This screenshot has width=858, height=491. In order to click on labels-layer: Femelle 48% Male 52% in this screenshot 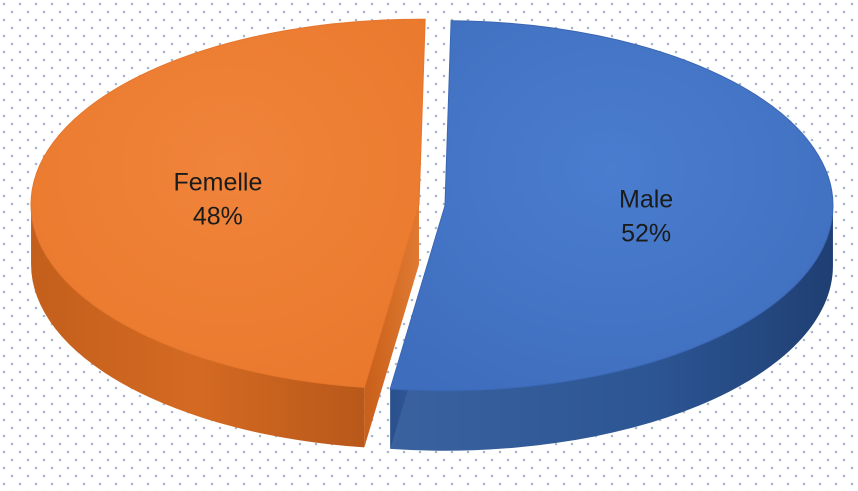, I will do `click(423, 208)`.